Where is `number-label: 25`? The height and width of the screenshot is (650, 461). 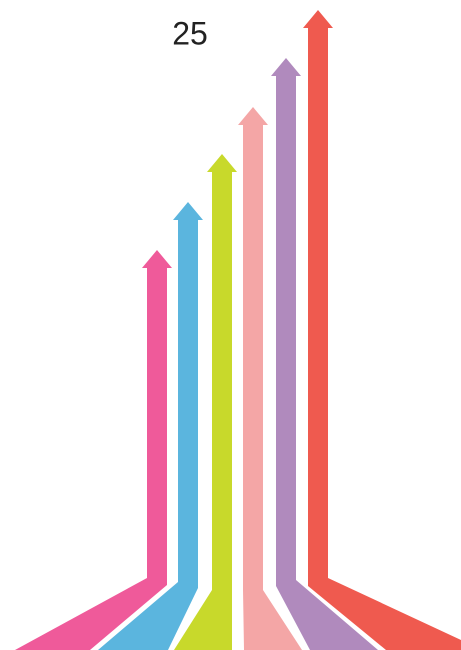
number-label: 25 is located at coordinates (190, 33).